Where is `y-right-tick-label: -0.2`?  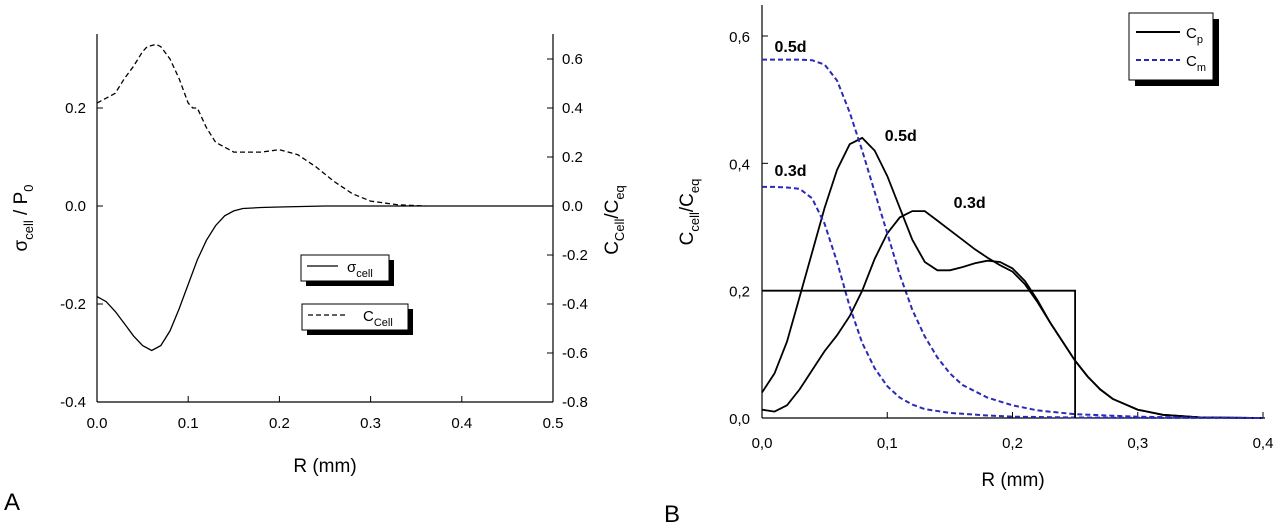
y-right-tick-label: -0.2 is located at coordinates (575, 255).